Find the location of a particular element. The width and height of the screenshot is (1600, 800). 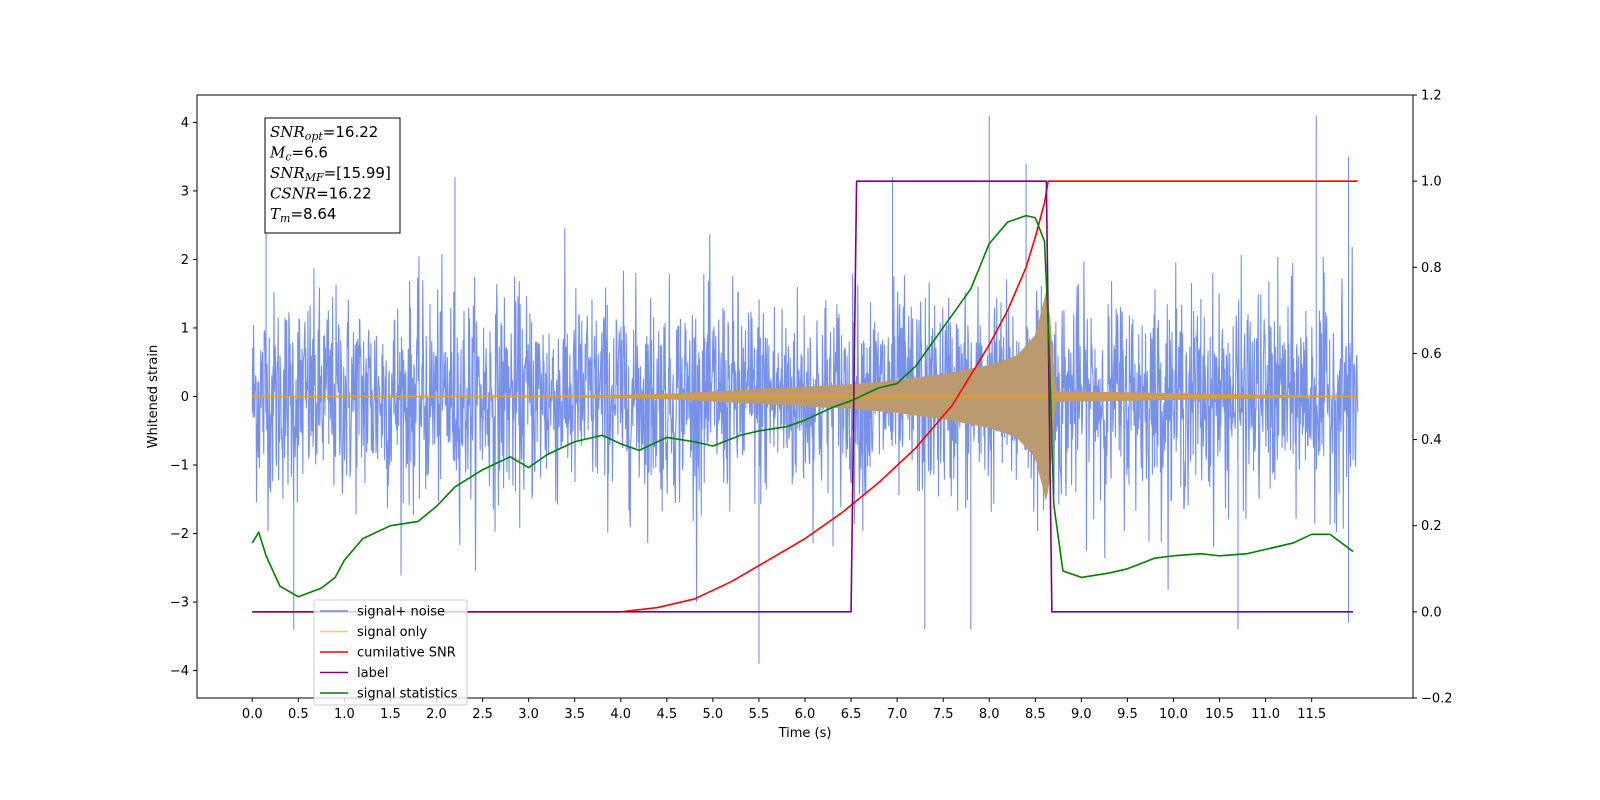

y2-tick-label: 0.6 is located at coordinates (1431, 354).